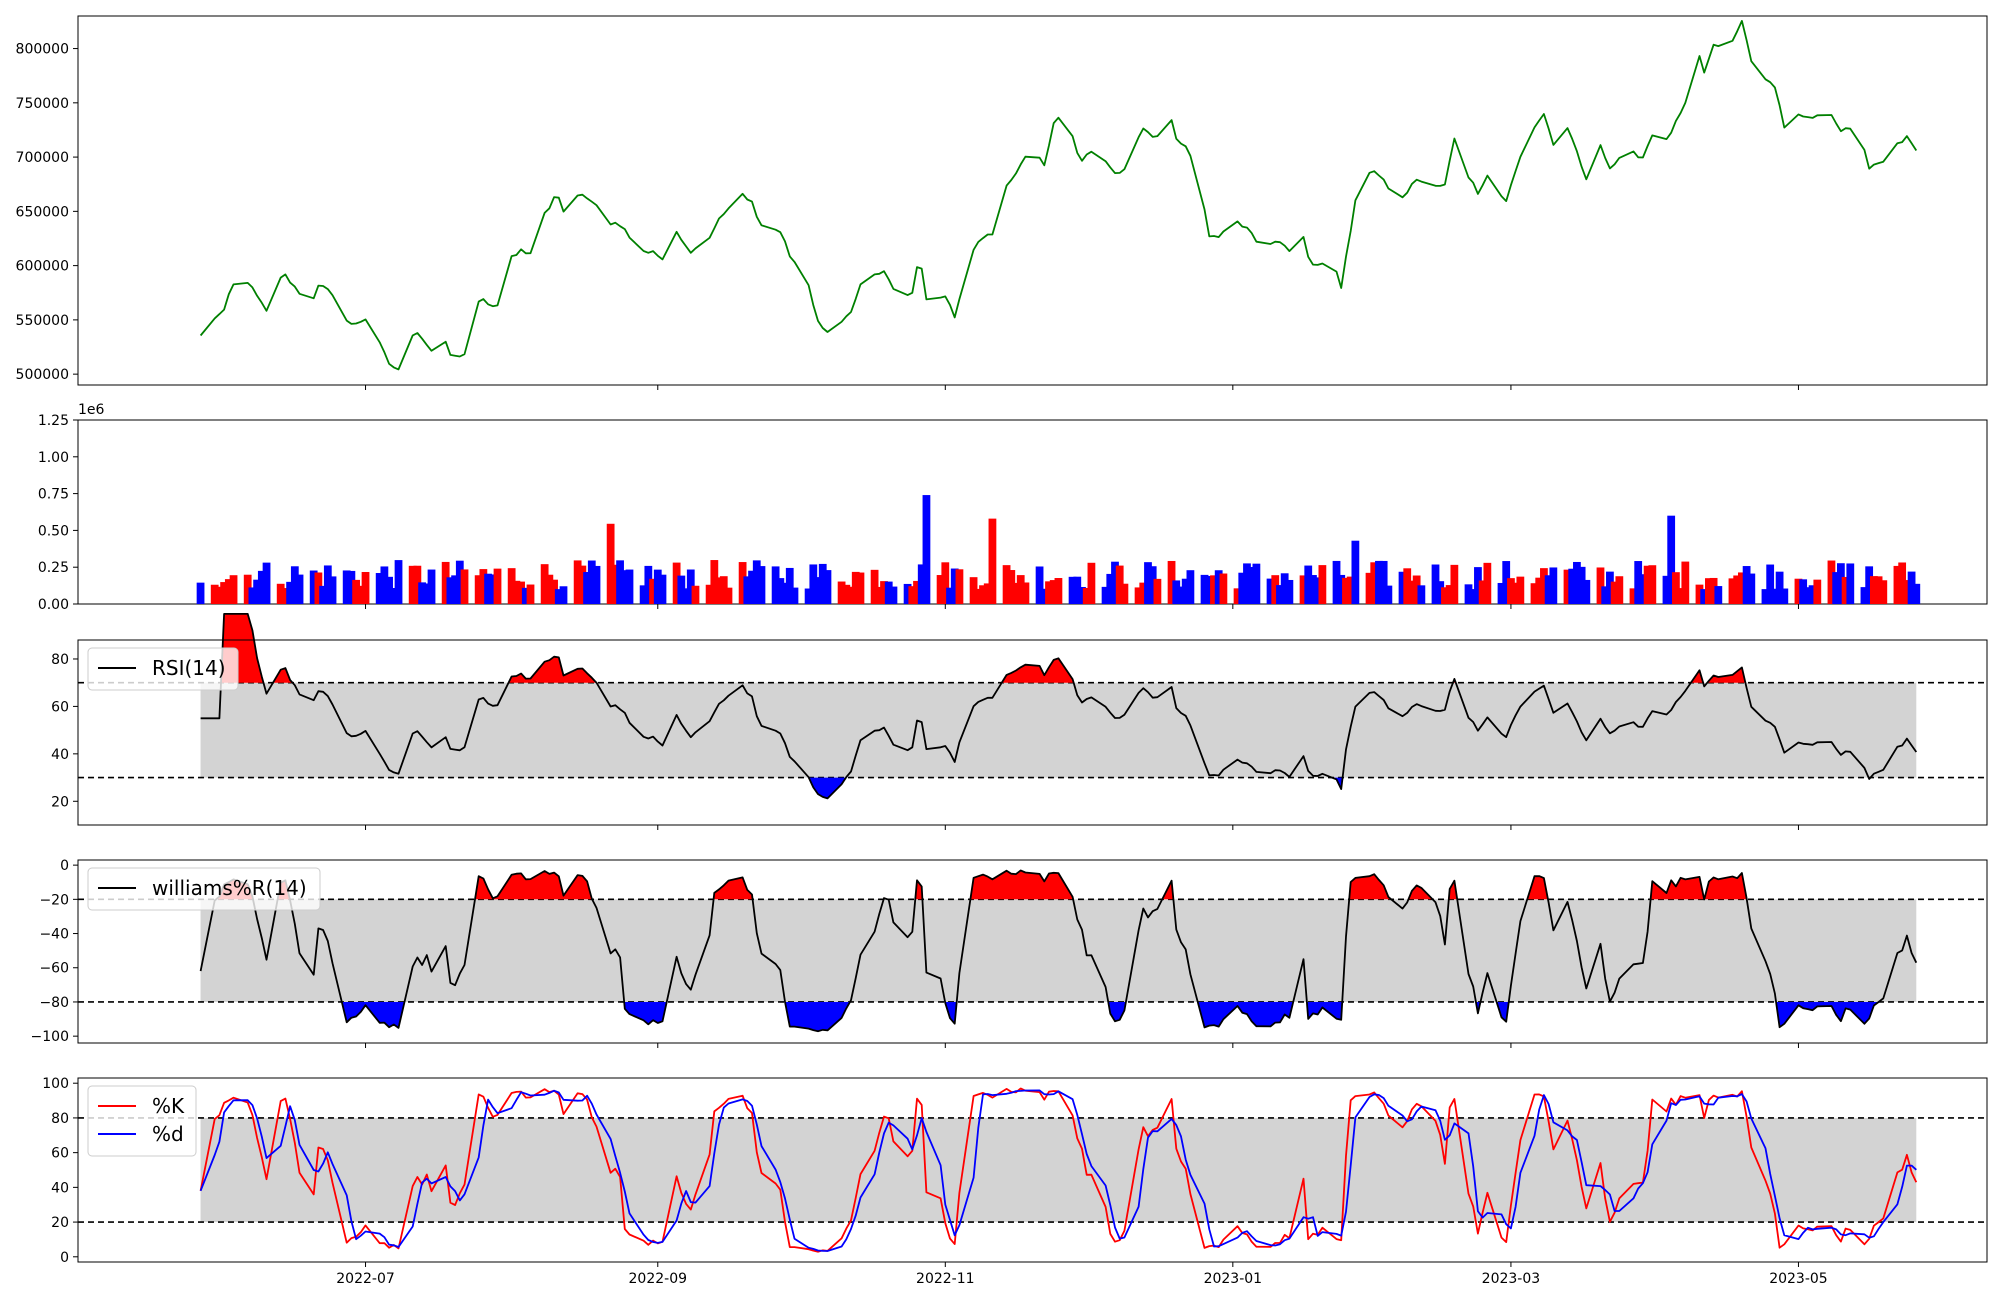  Describe the element at coordinates (168, 1106) in the screenshot. I see `stoch-legend-label: %K` at that location.